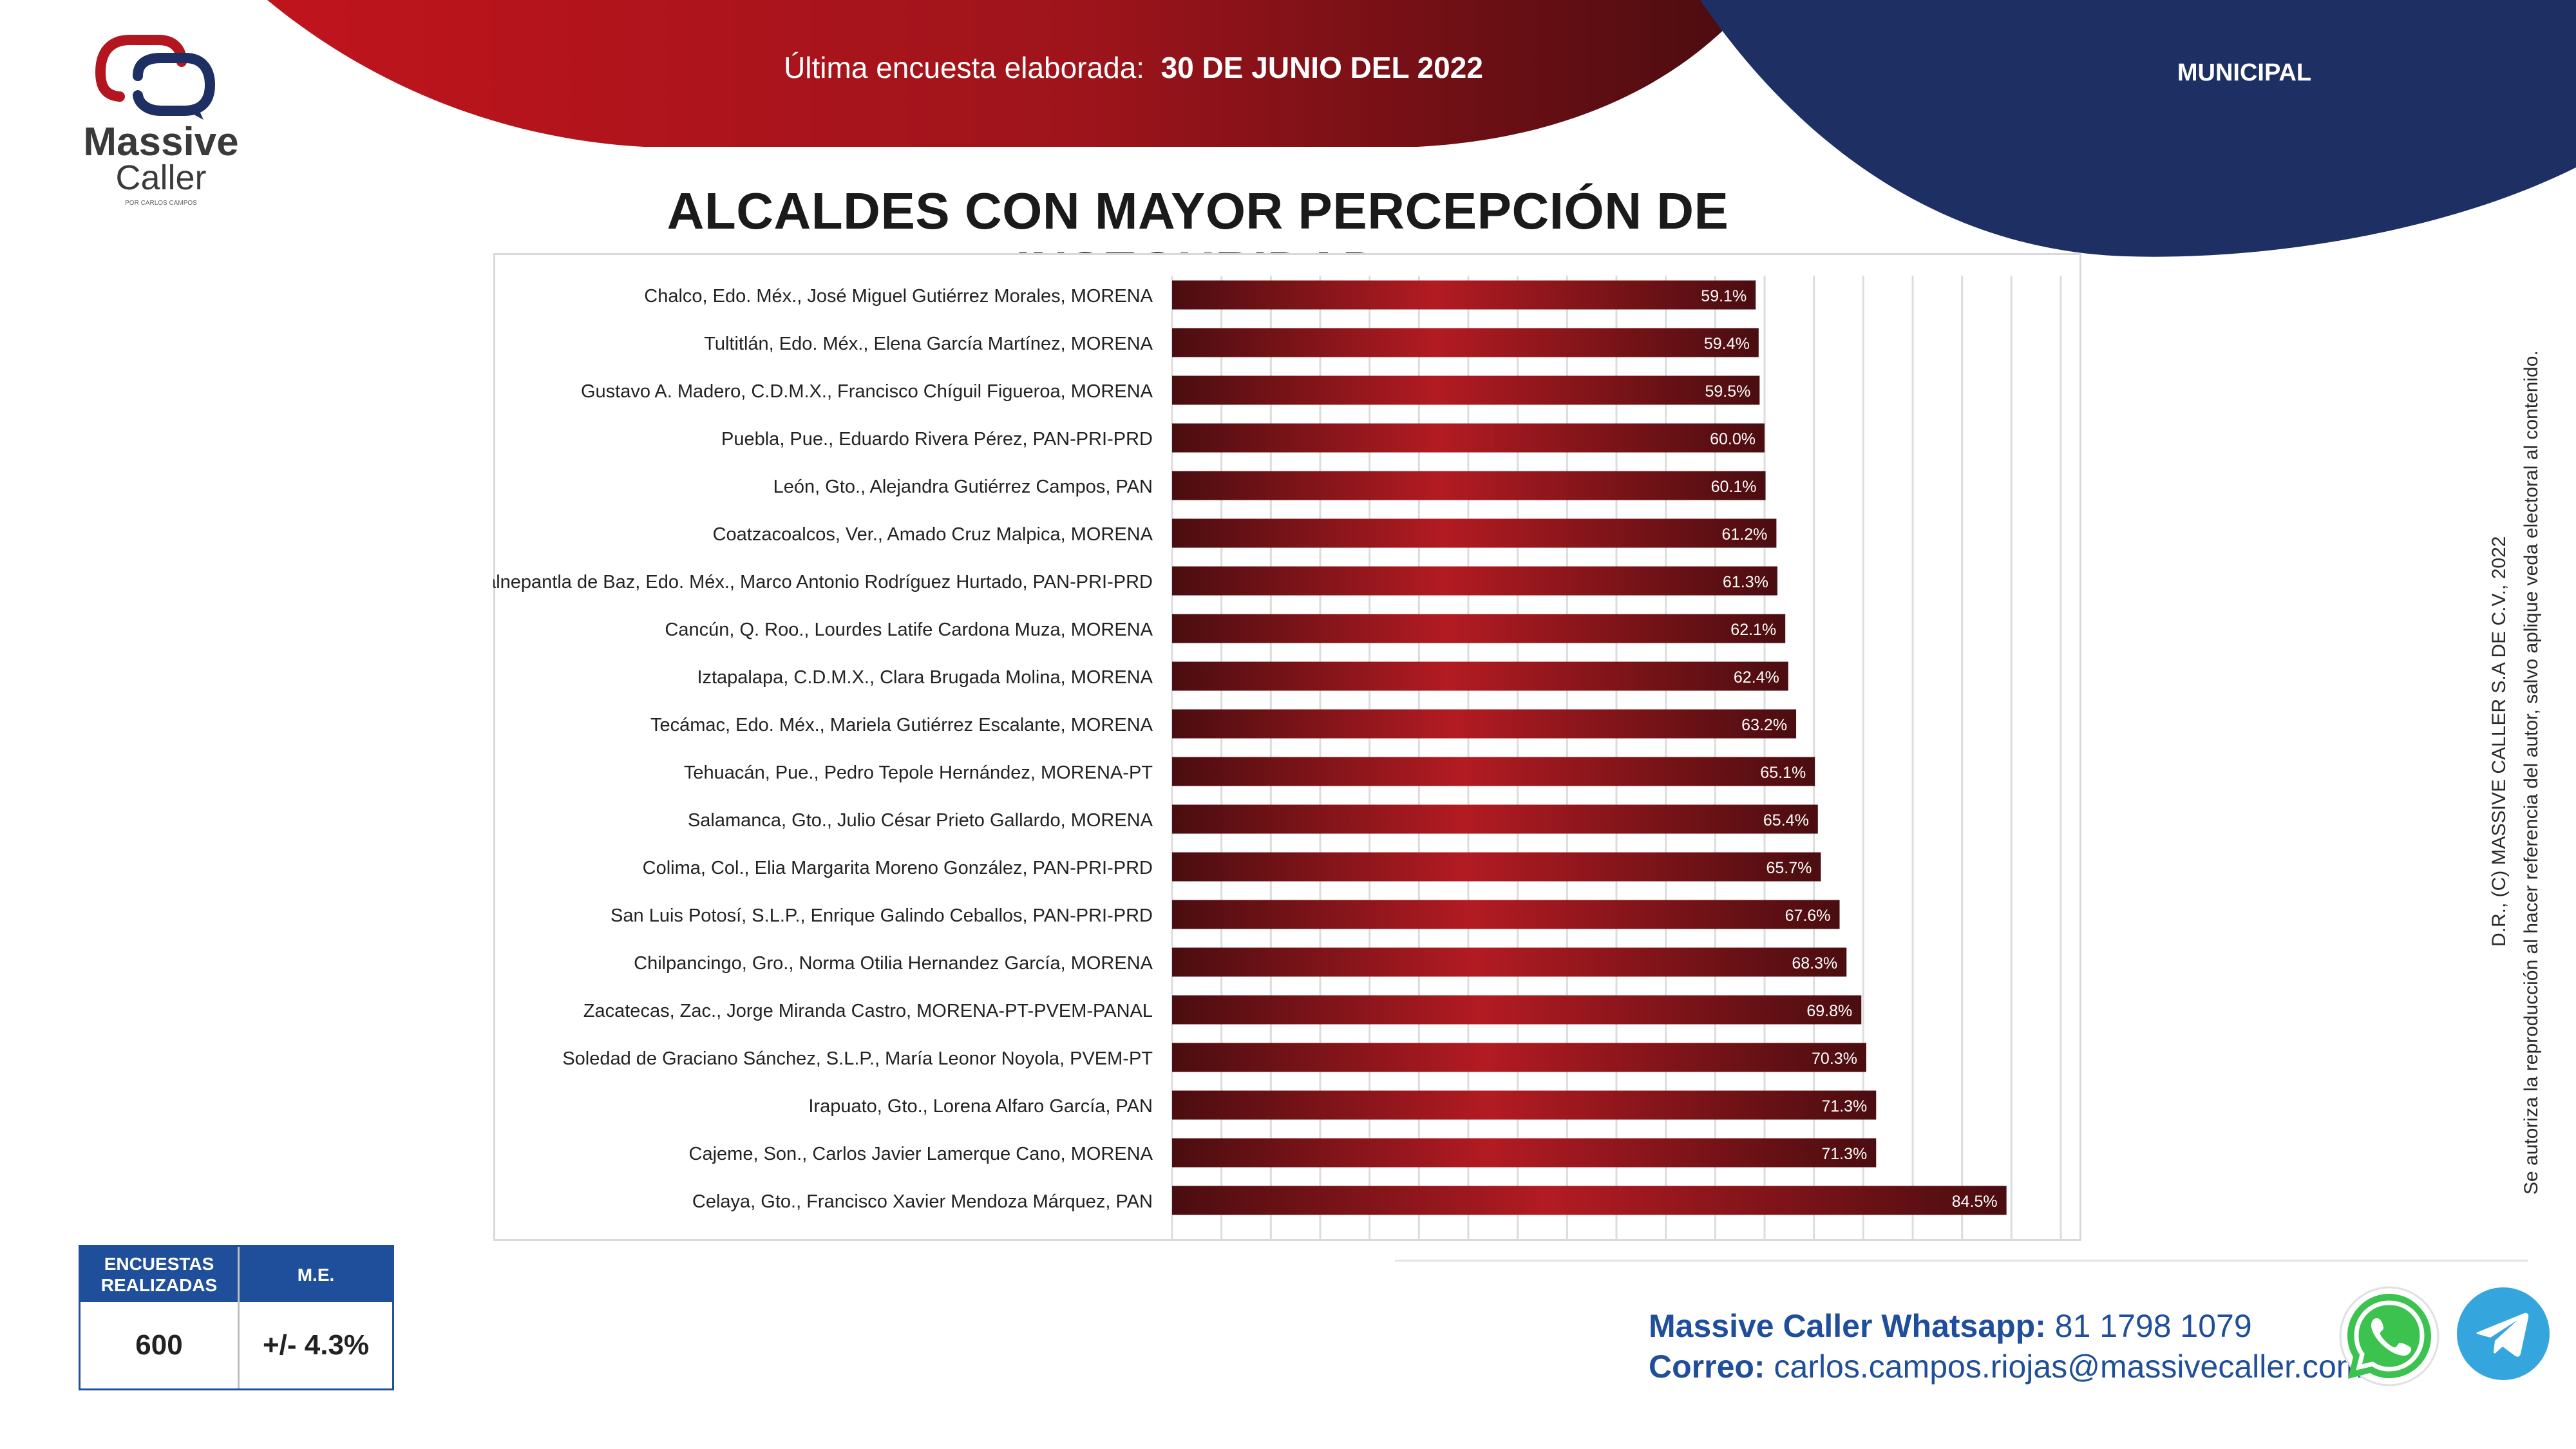 The image size is (2576, 1449). I want to click on me-header: M.E., so click(316, 1274).